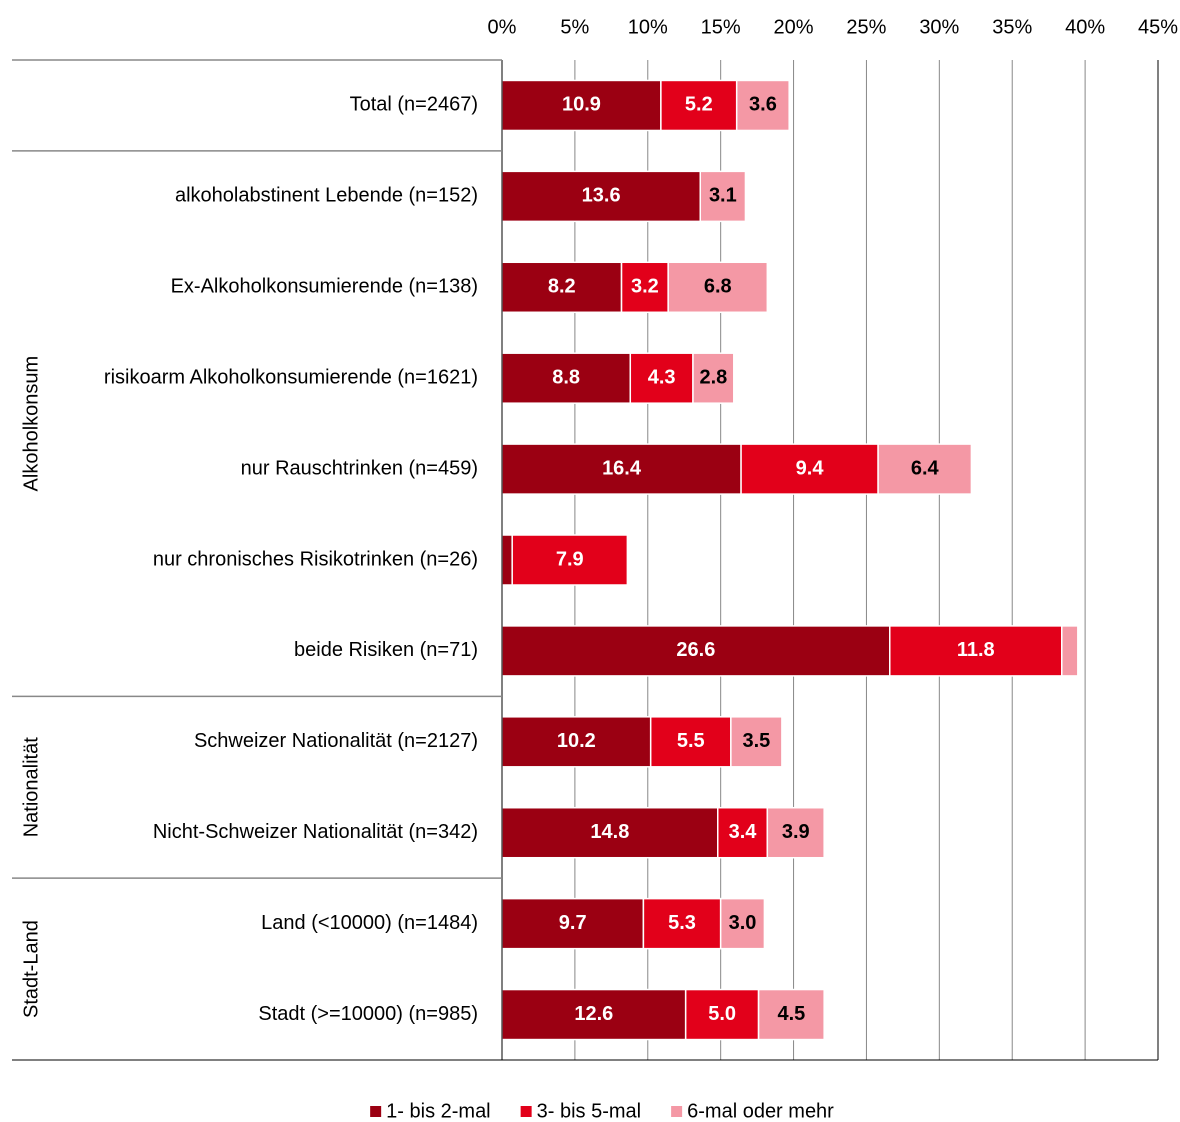 This screenshot has width=1180, height=1122. Describe the element at coordinates (1085, 27) in the screenshot. I see `x-tick-label: 40%` at that location.